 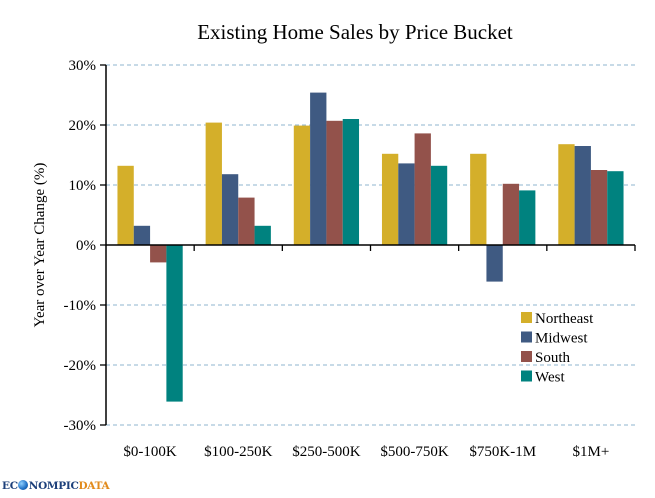 I want to click on chart-title: Existing Home Sales by Price Bucket, so click(x=355, y=32).